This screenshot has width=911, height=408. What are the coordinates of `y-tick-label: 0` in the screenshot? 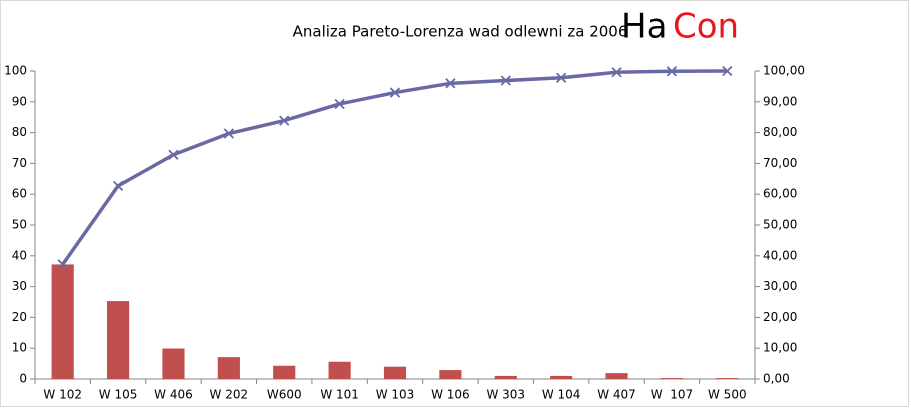 It's located at (23, 379).